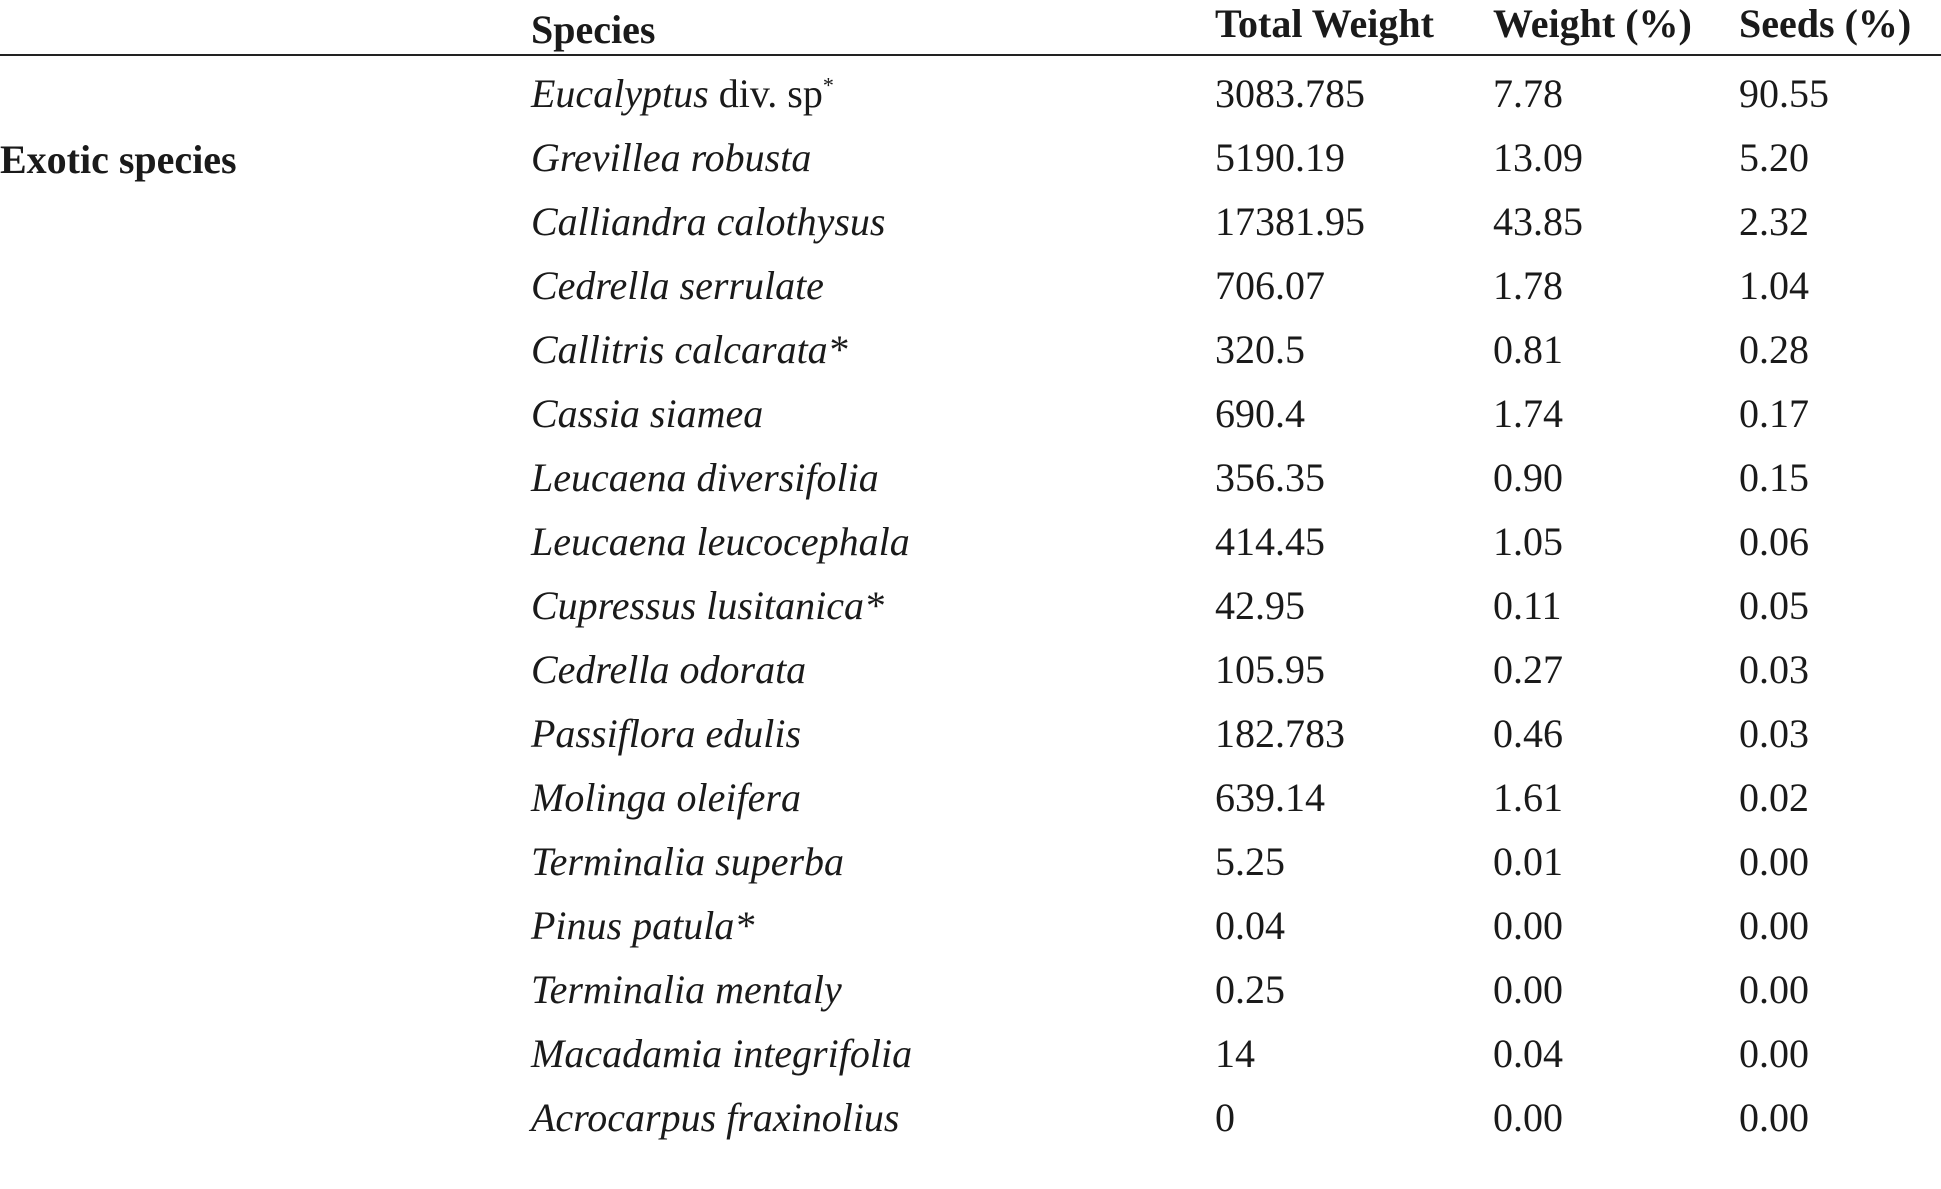 The width and height of the screenshot is (1941, 1189). What do you see at coordinates (1528, 285) in the screenshot?
I see `cell-weight-percent: 1.78` at bounding box center [1528, 285].